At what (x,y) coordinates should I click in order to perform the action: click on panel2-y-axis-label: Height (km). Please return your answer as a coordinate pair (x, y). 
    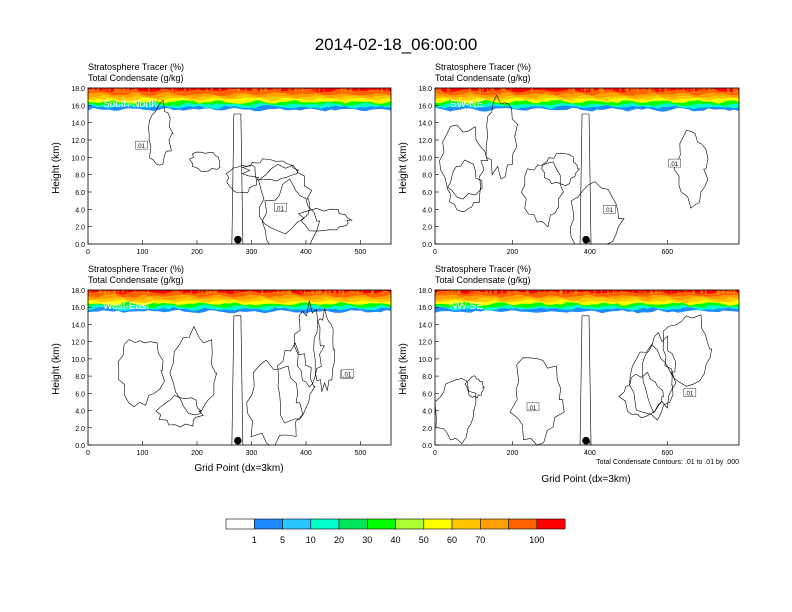
    Looking at the image, I should click on (403, 168).